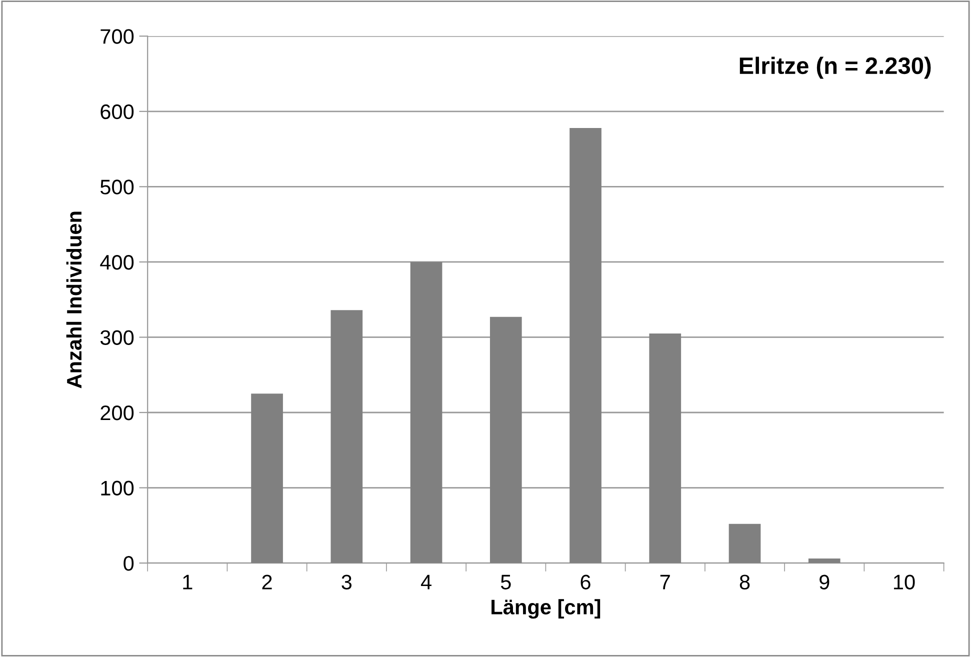  I want to click on x-tick-label: 3, so click(347, 582).